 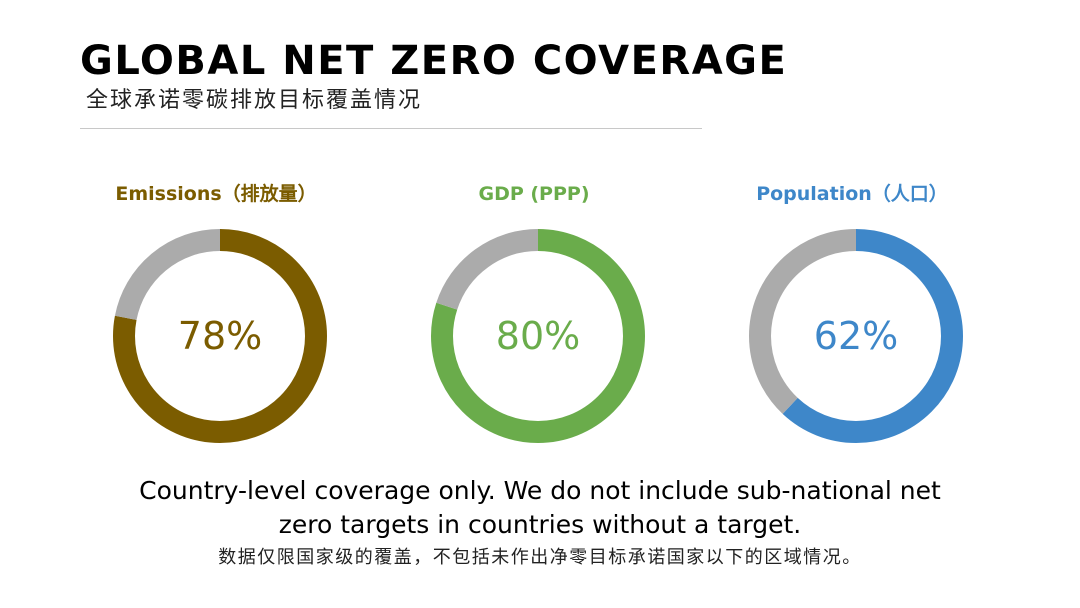 I want to click on percentage-label: 62%, so click(x=856, y=336).